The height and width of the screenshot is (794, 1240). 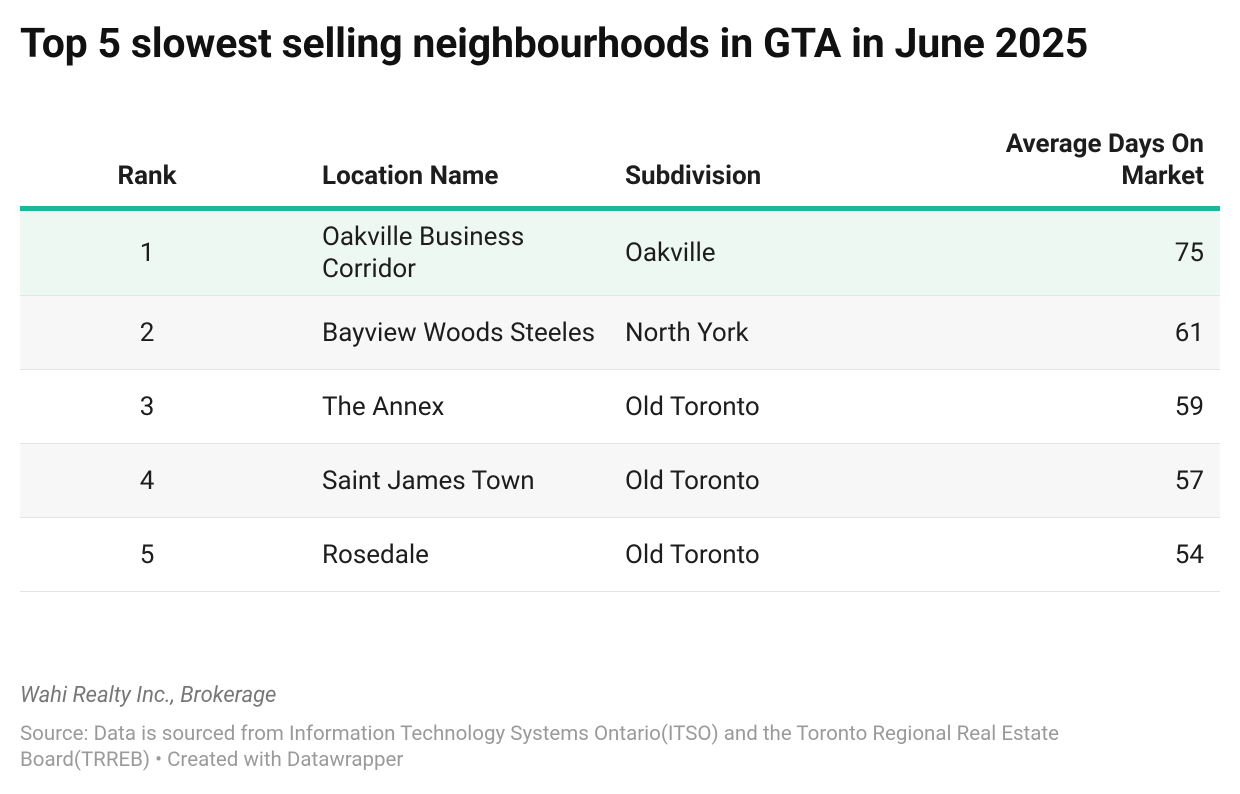 I want to click on table-cell: North York, so click(x=783, y=332).